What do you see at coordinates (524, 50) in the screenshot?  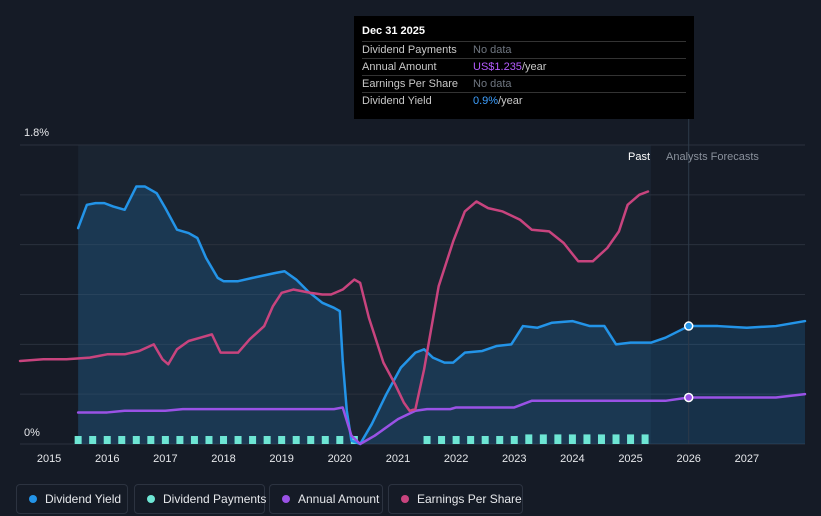 I see `tooltip-row-dividend-payments: Dividend Payments No data` at bounding box center [524, 50].